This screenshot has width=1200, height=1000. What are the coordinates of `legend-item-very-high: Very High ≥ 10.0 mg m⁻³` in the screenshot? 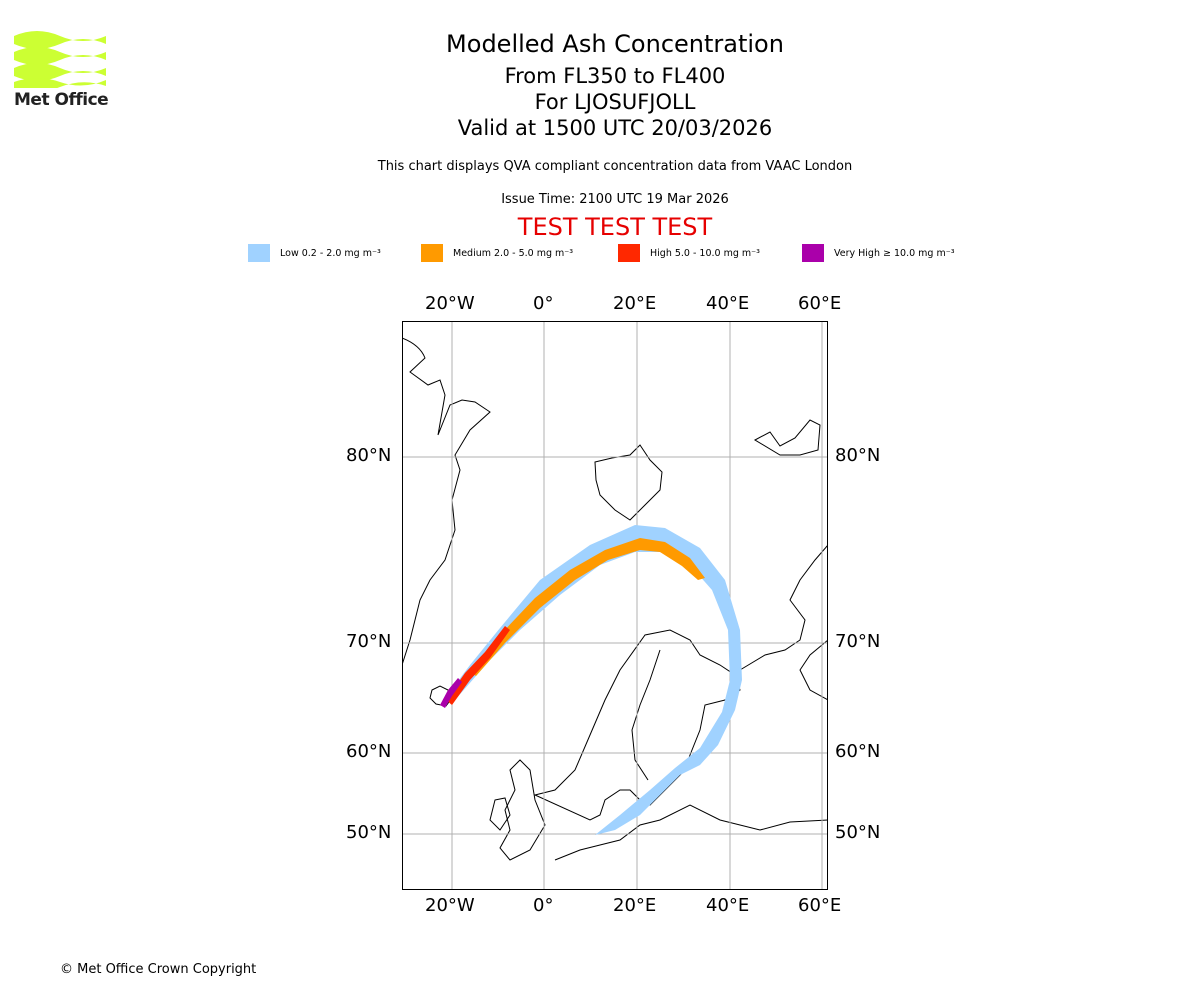 It's located at (878, 253).